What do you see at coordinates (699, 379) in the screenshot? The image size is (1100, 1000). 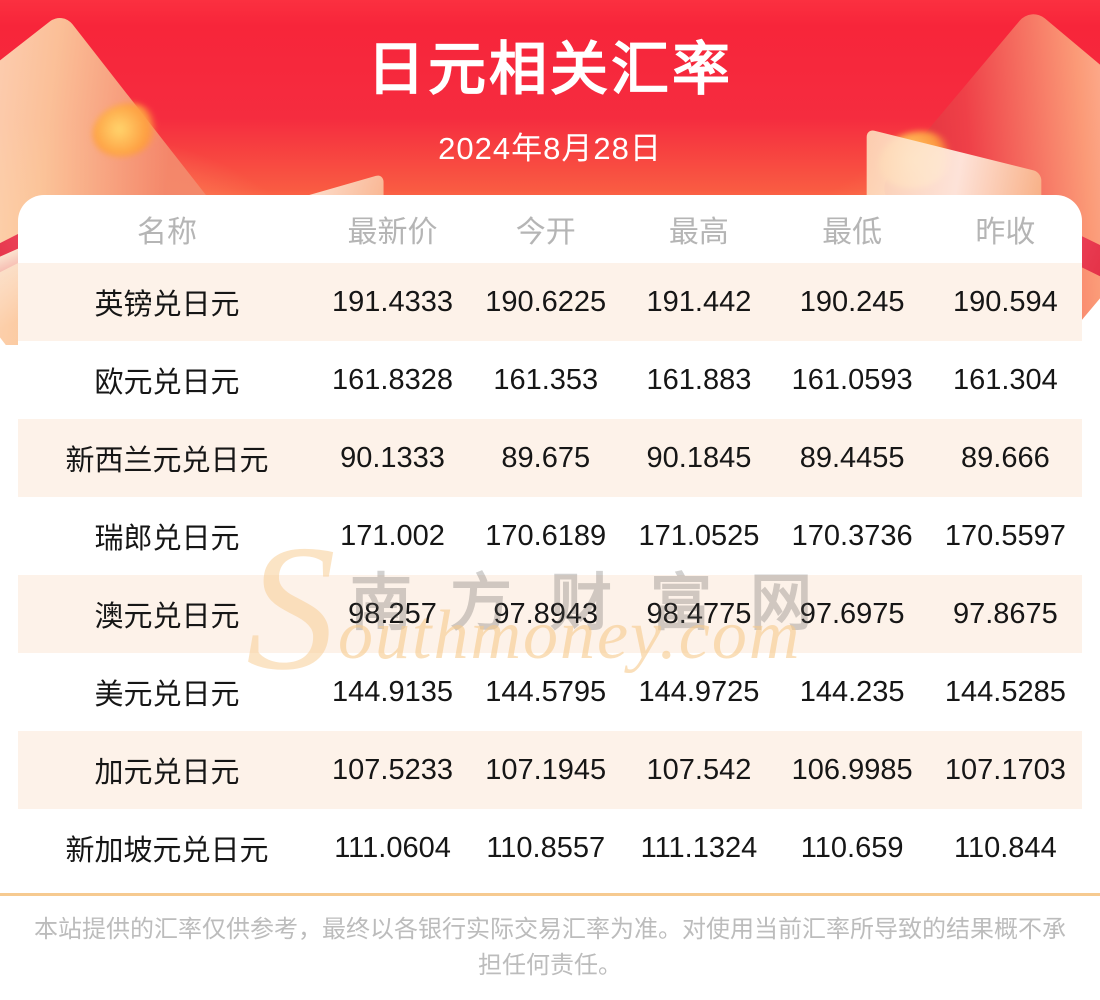 I see `cell-high: 161.883` at bounding box center [699, 379].